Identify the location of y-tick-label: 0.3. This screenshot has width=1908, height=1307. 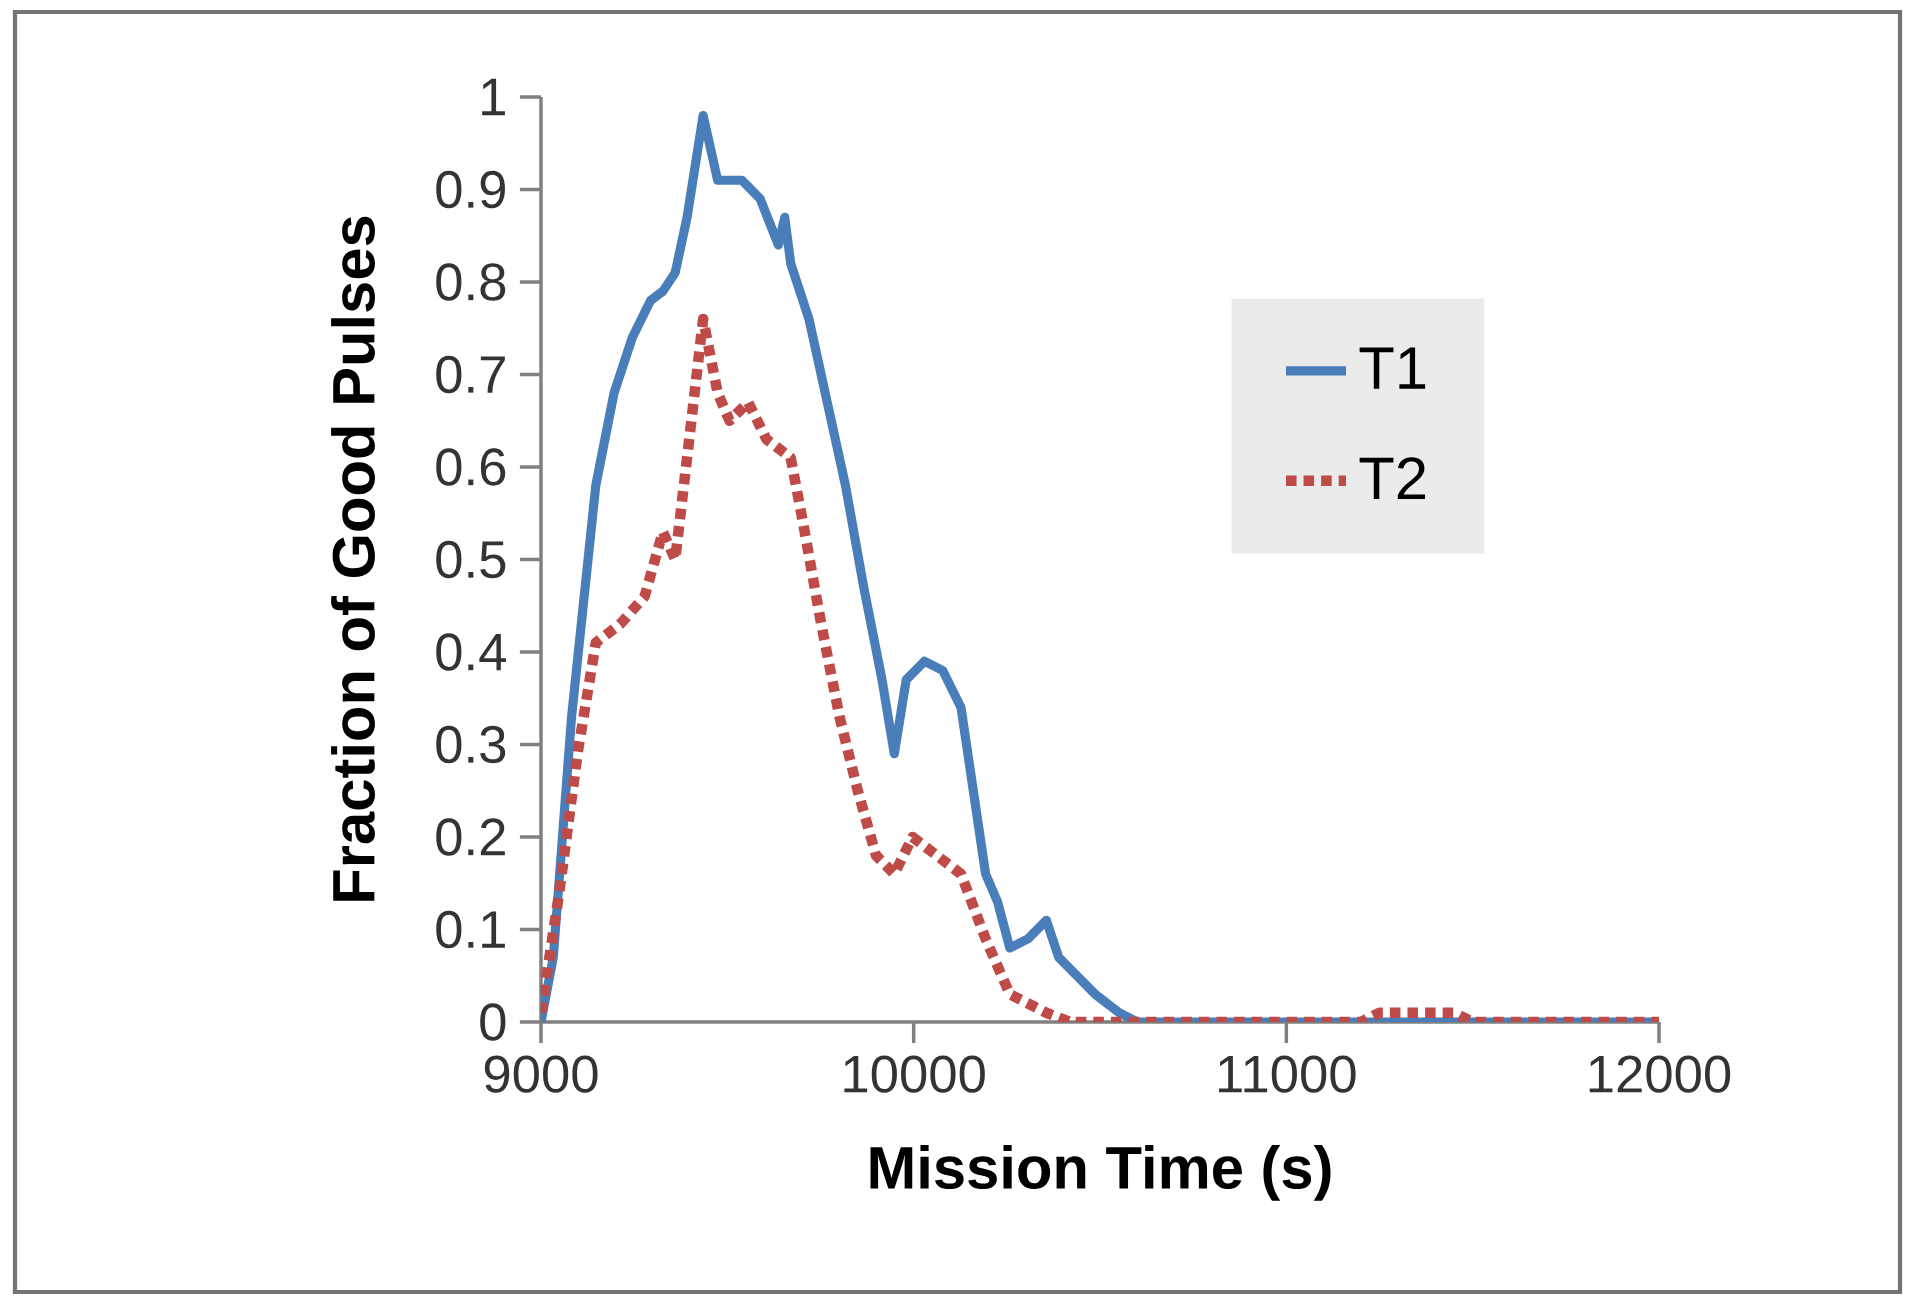
(471, 744).